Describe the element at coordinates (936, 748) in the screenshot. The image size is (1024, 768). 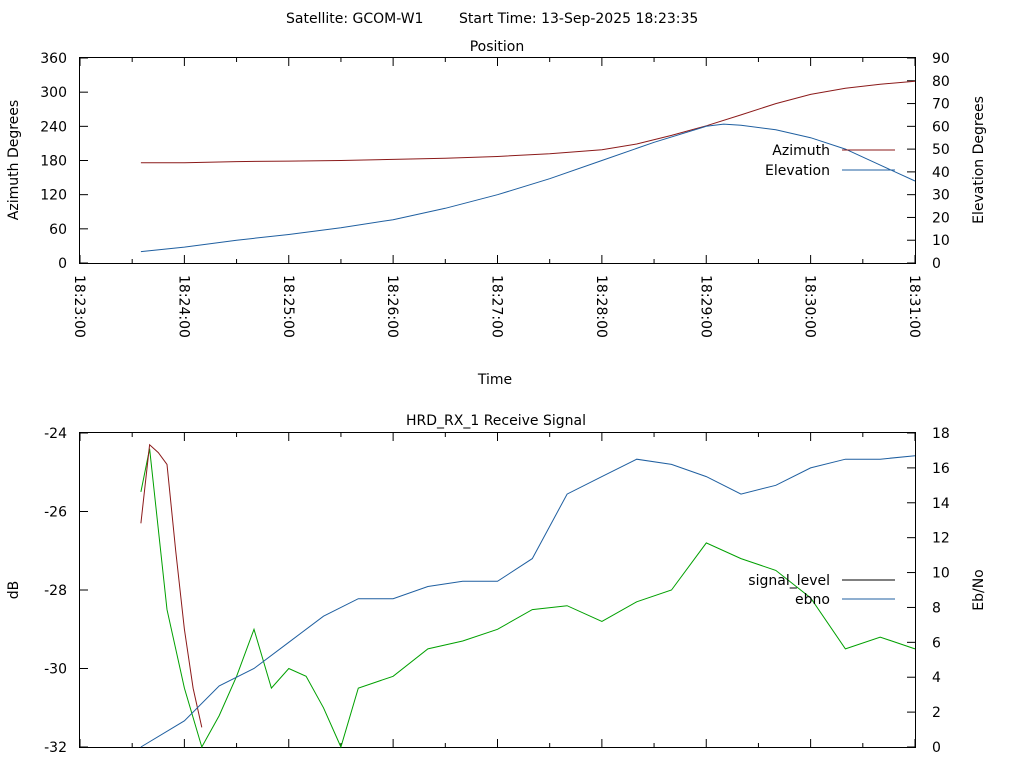
I see `chart2-y2tick-label: 0` at that location.